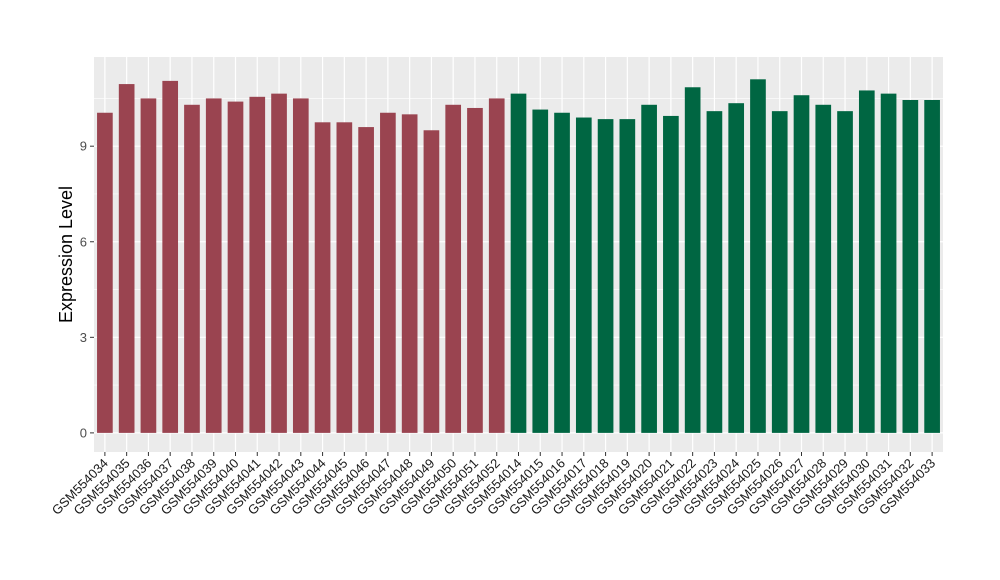 The image size is (1000, 580). I want to click on bar-GSM554028, so click(823, 268).